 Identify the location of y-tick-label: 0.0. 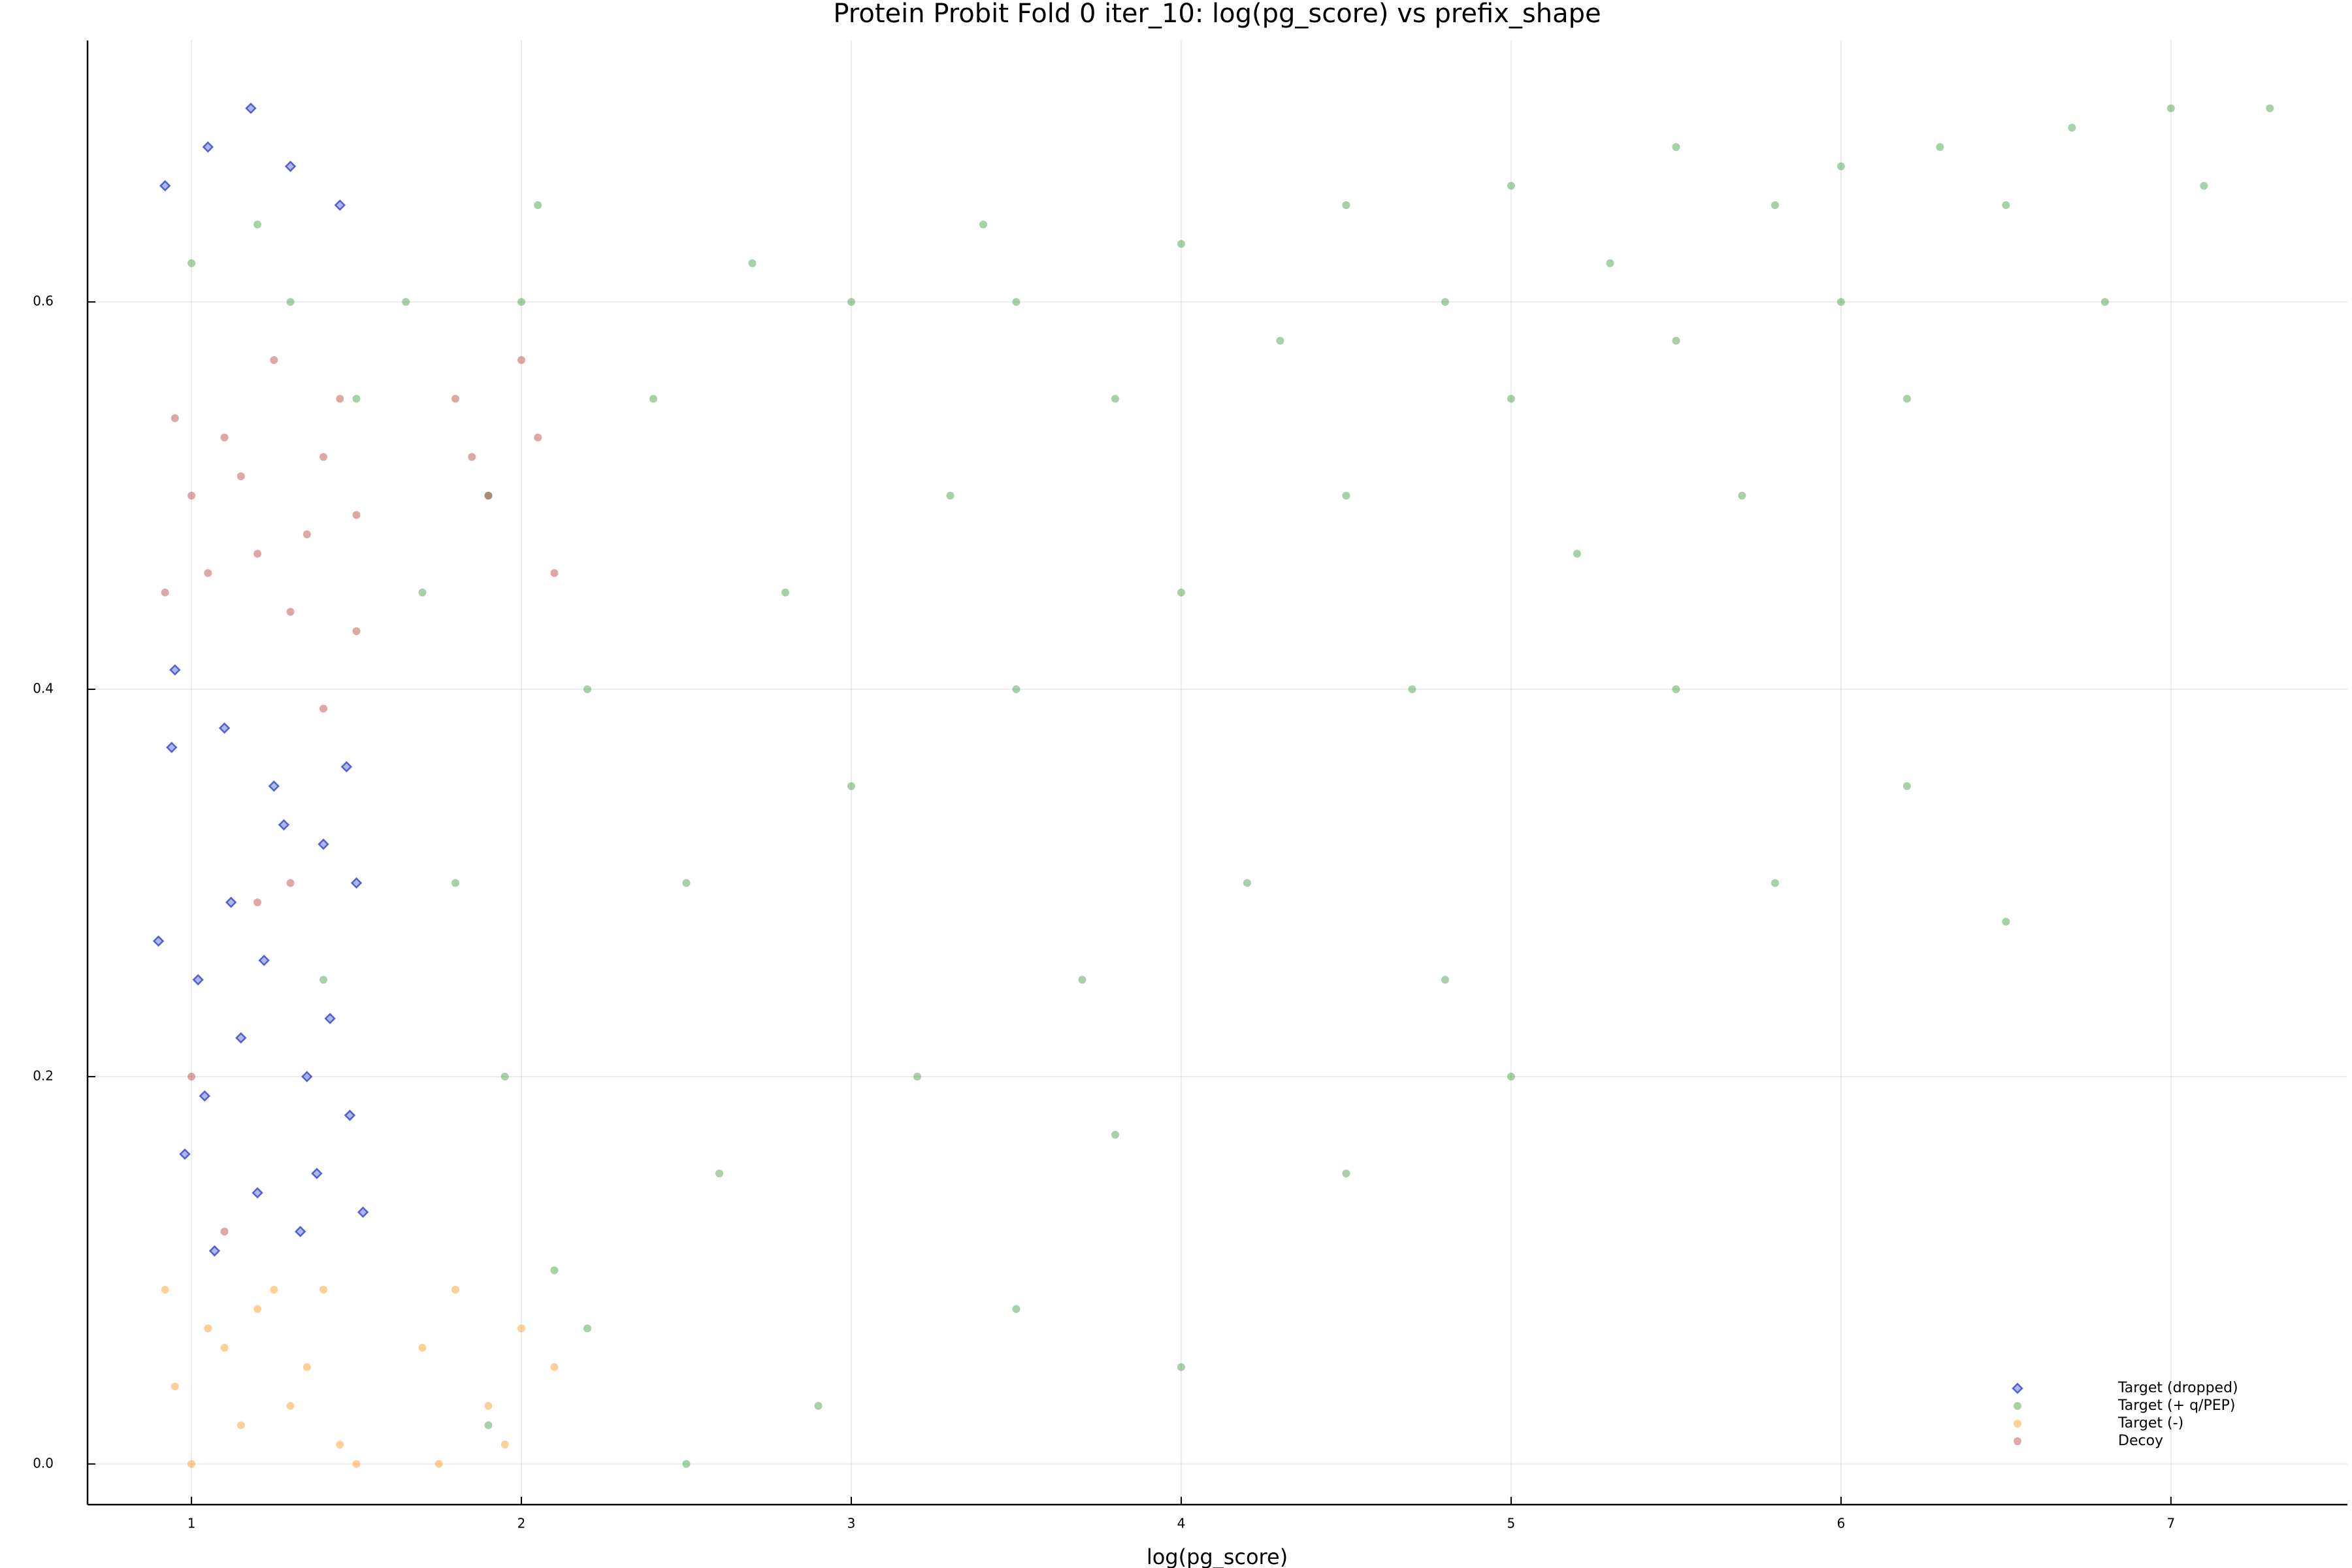
(43, 1463).